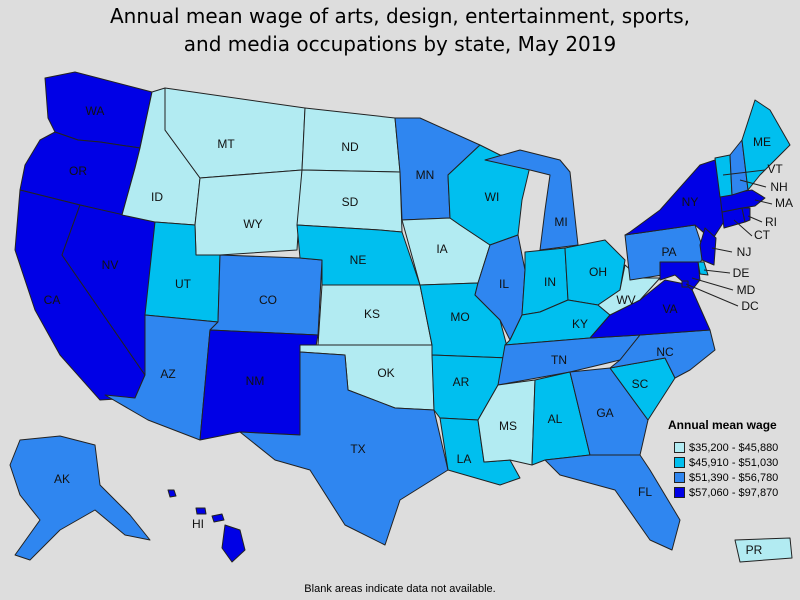 Image resolution: width=800 pixels, height=600 pixels. What do you see at coordinates (771, 222) in the screenshot?
I see `label-RI: RI` at bounding box center [771, 222].